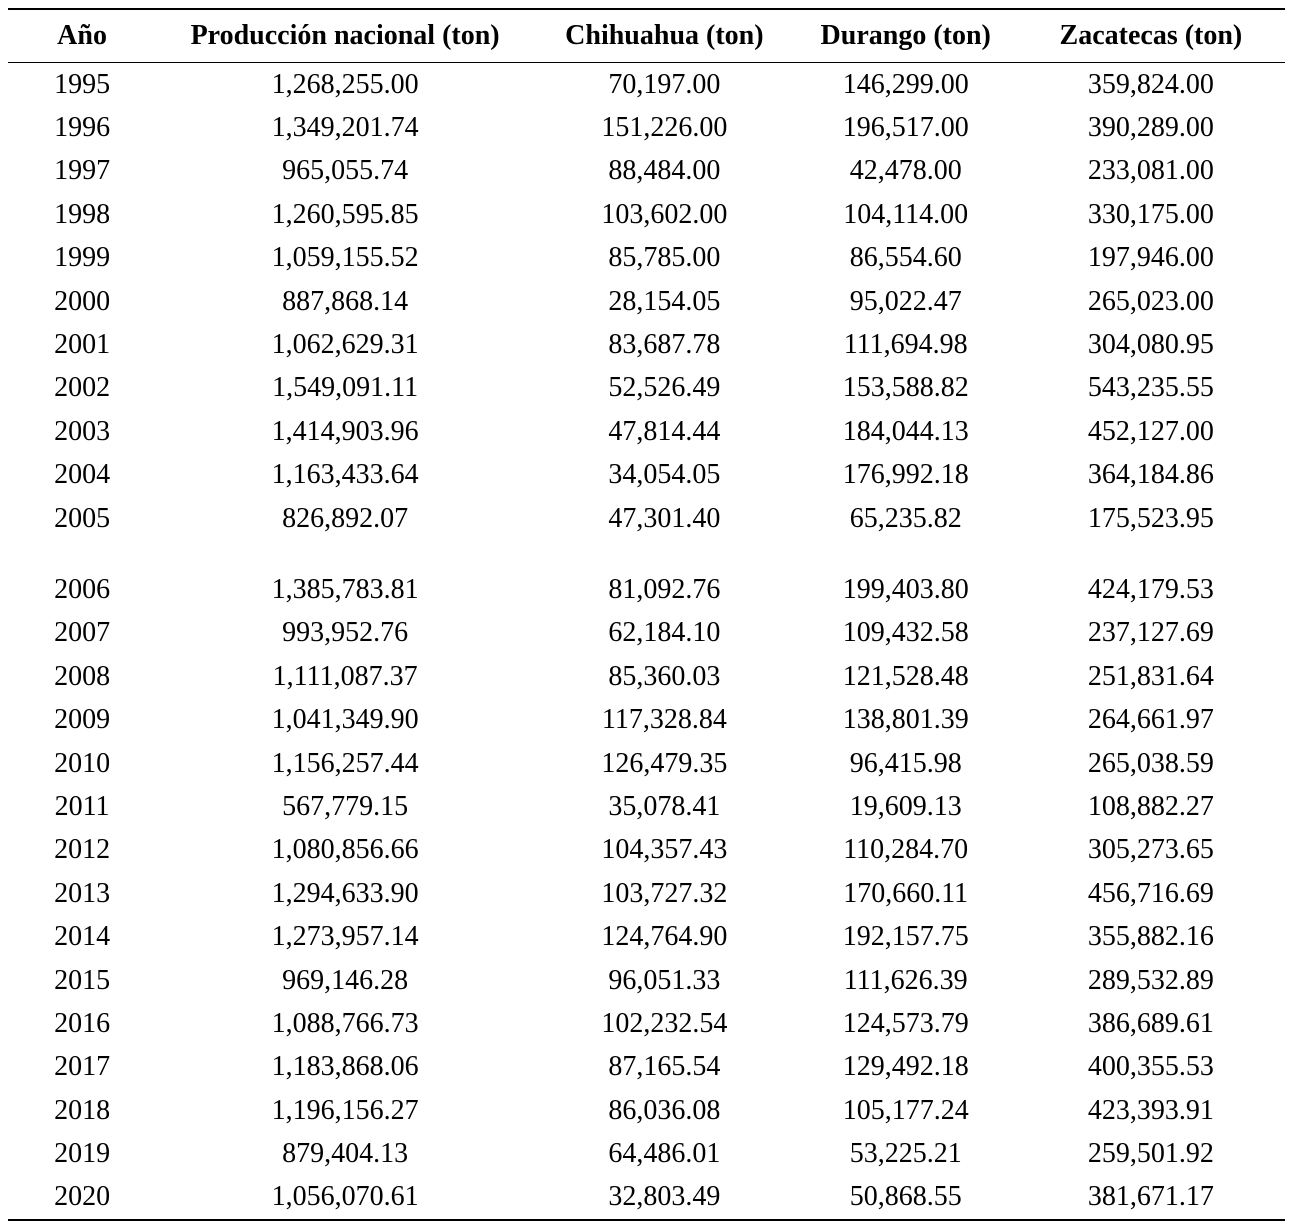 The width and height of the screenshot is (1289, 1227). Describe the element at coordinates (1150, 806) in the screenshot. I see `value-cell: 108,882.27` at that location.